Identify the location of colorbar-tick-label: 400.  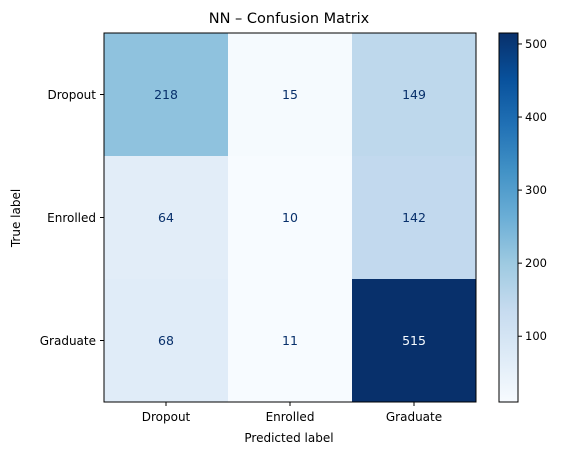
(536, 117).